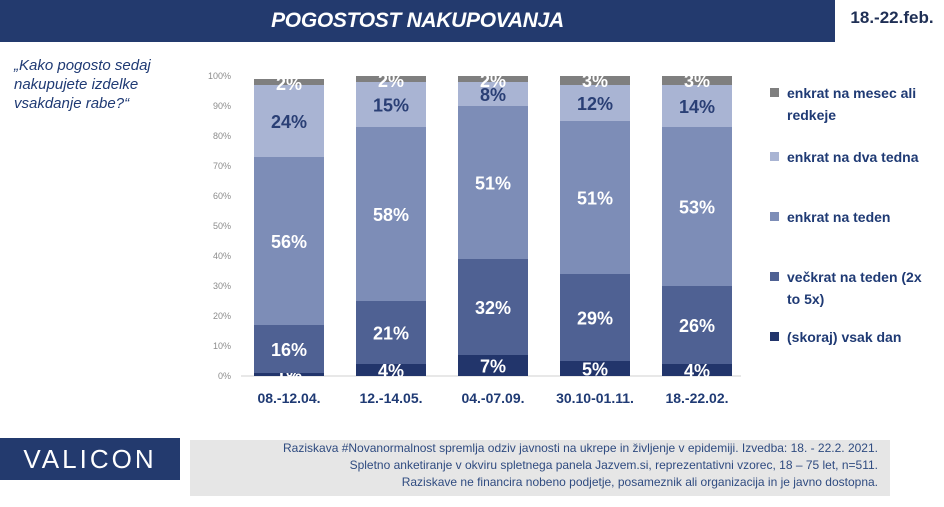 This screenshot has width=944, height=507. Describe the element at coordinates (222, 286) in the screenshot. I see `y-tick-label: 30%` at that location.